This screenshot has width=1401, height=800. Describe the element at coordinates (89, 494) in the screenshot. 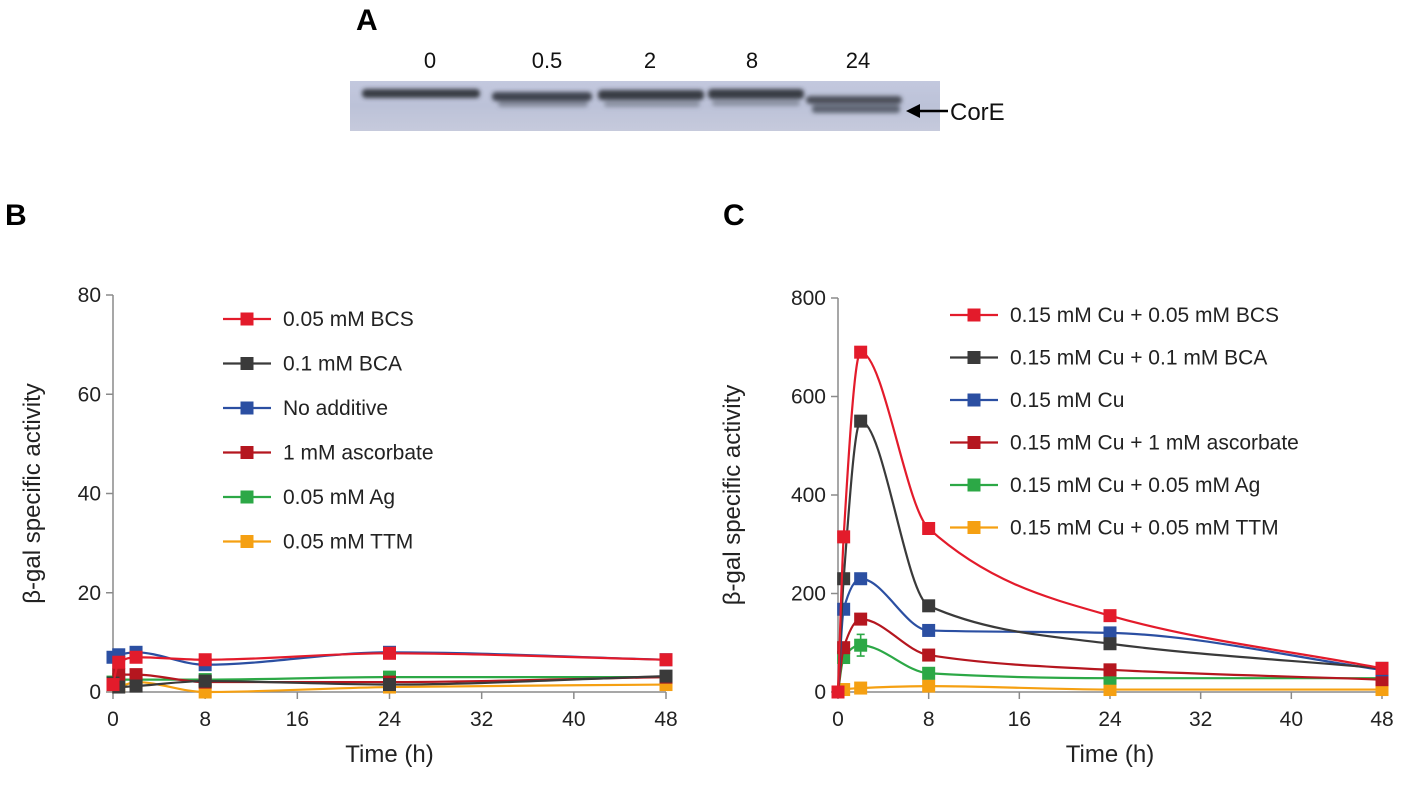

I see `y-tick-label: 40` at that location.